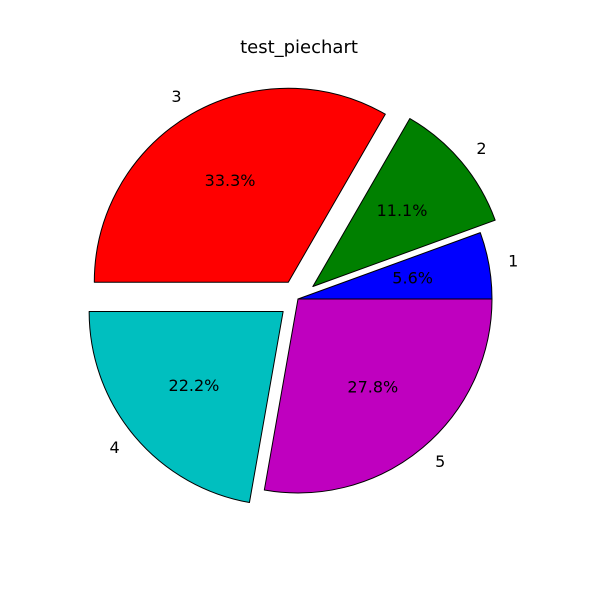 The height and width of the screenshot is (600, 600). What do you see at coordinates (299, 47) in the screenshot?
I see `chart-title: test_piechart` at bounding box center [299, 47].